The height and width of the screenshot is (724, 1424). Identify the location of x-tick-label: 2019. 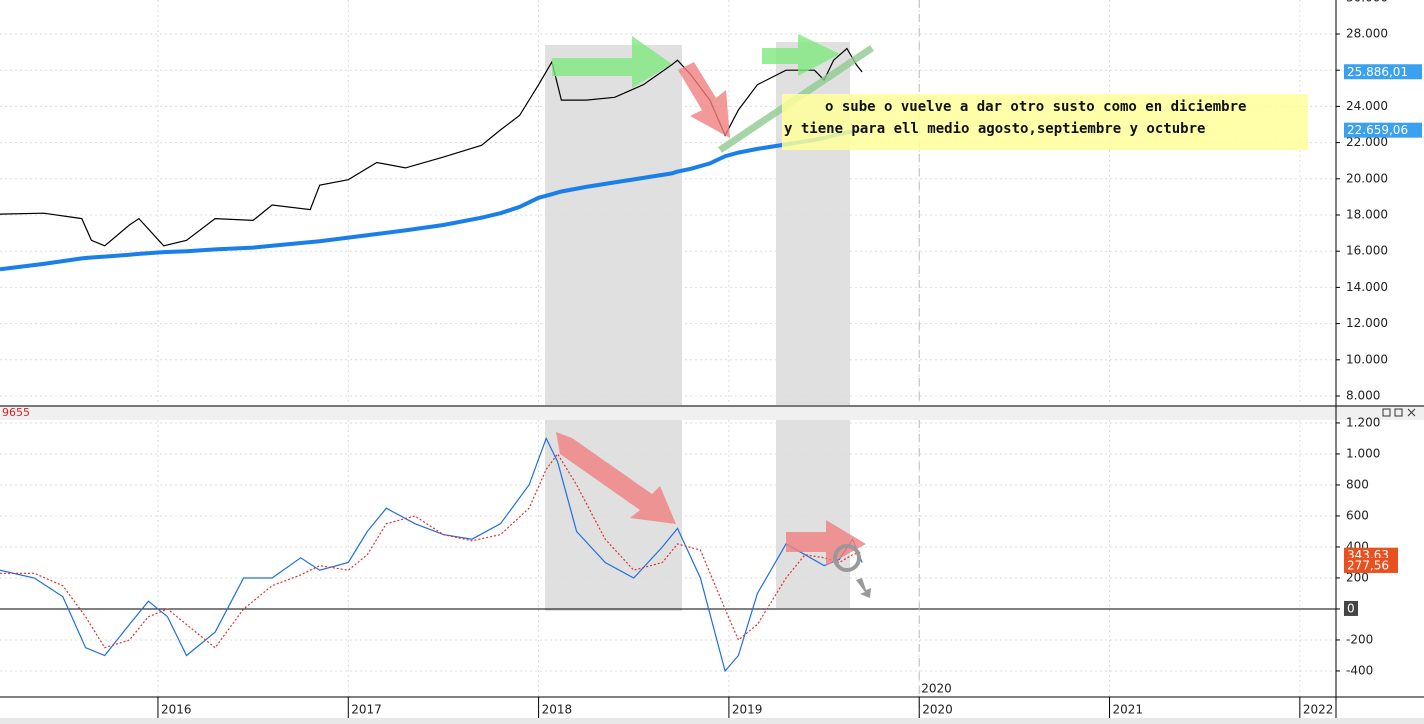
(747, 710).